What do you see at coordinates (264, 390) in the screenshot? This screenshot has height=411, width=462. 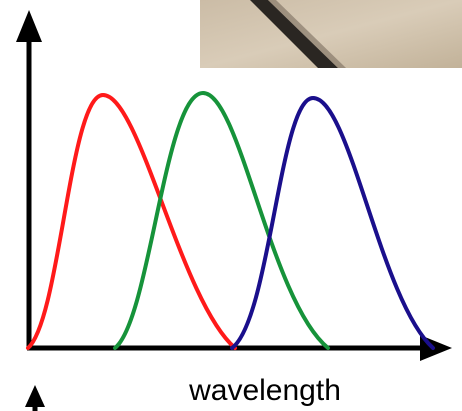 I see `axis-label: wavelength` at bounding box center [264, 390].